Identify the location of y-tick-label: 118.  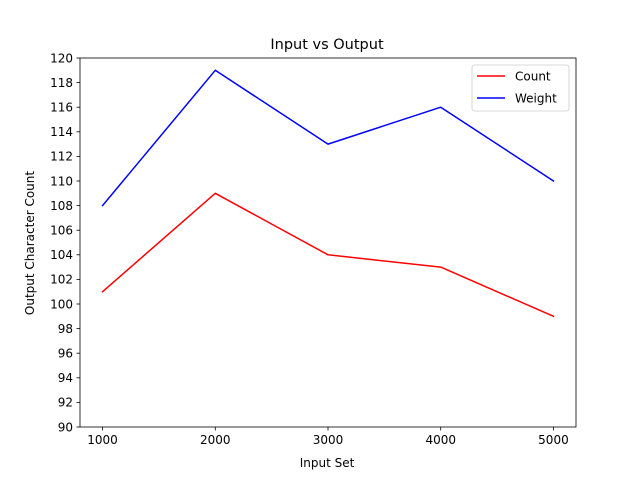
(61, 83).